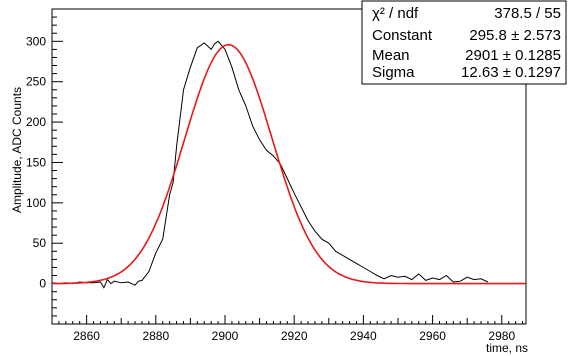  I want to click on stats-row-value: 2901 ± 0.1285, so click(513, 55).